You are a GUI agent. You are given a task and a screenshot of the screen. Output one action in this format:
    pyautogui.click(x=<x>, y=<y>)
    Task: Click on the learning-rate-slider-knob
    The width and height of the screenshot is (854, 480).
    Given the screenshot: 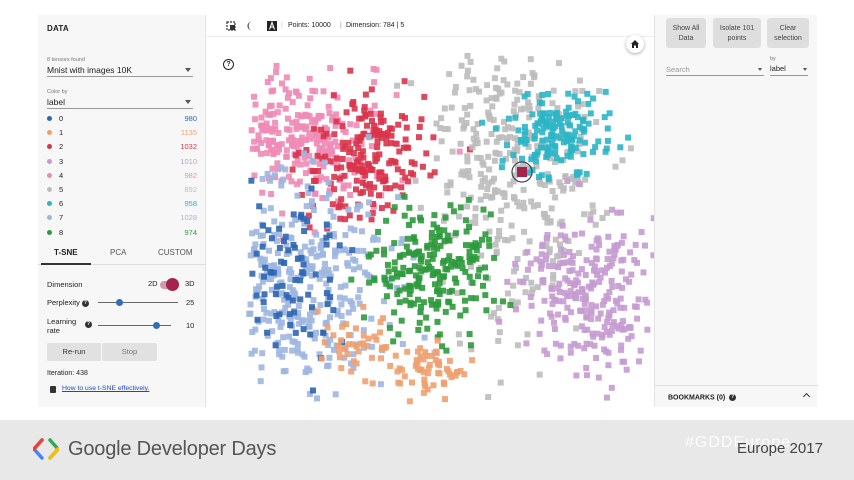 What is the action you would take?
    pyautogui.click(x=156, y=325)
    